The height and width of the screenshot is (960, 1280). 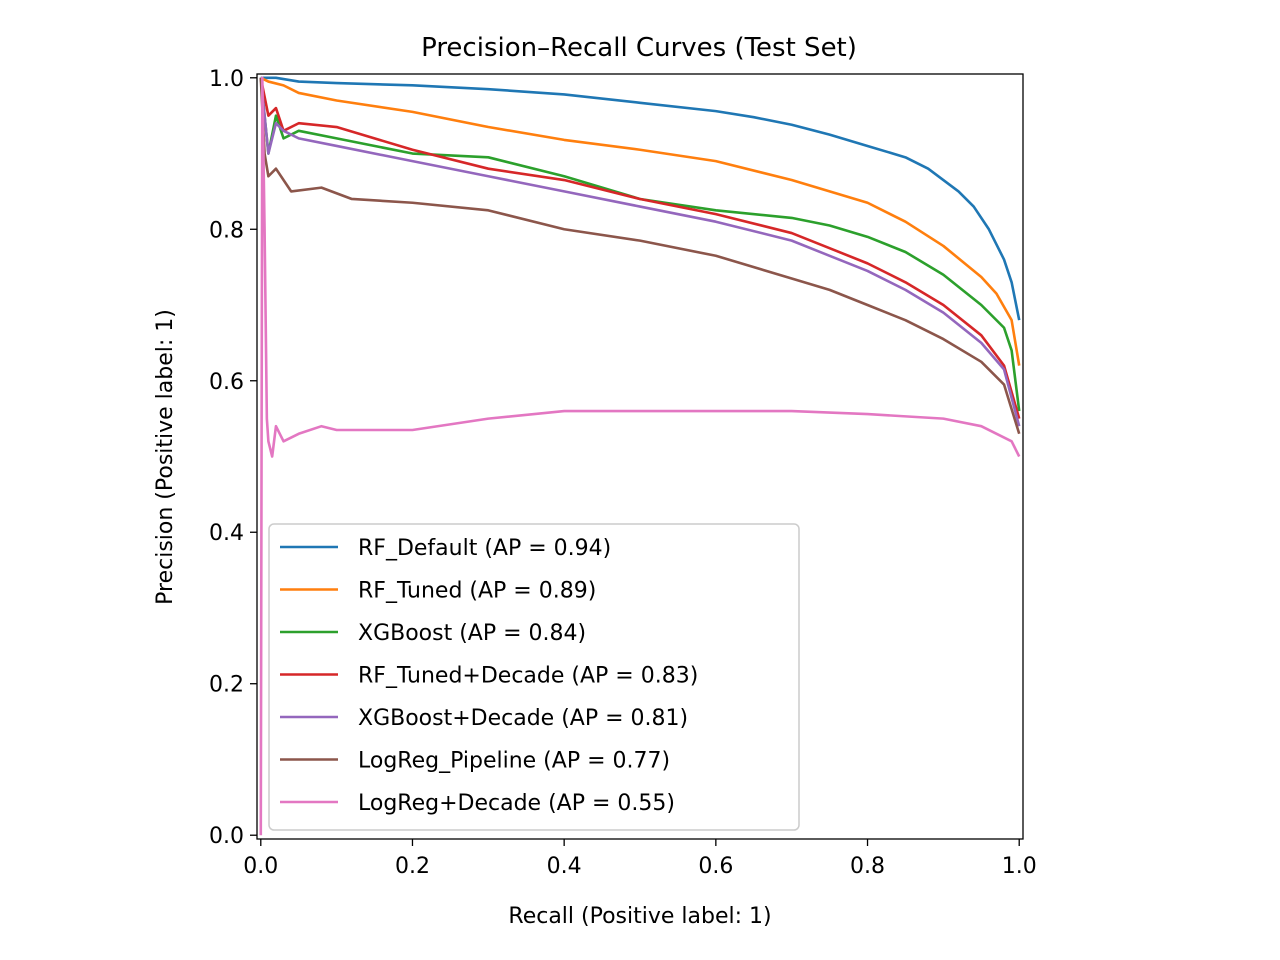 What do you see at coordinates (477, 591) in the screenshot?
I see `legend-label: RF_Tuned (AP = 0.89)` at bounding box center [477, 591].